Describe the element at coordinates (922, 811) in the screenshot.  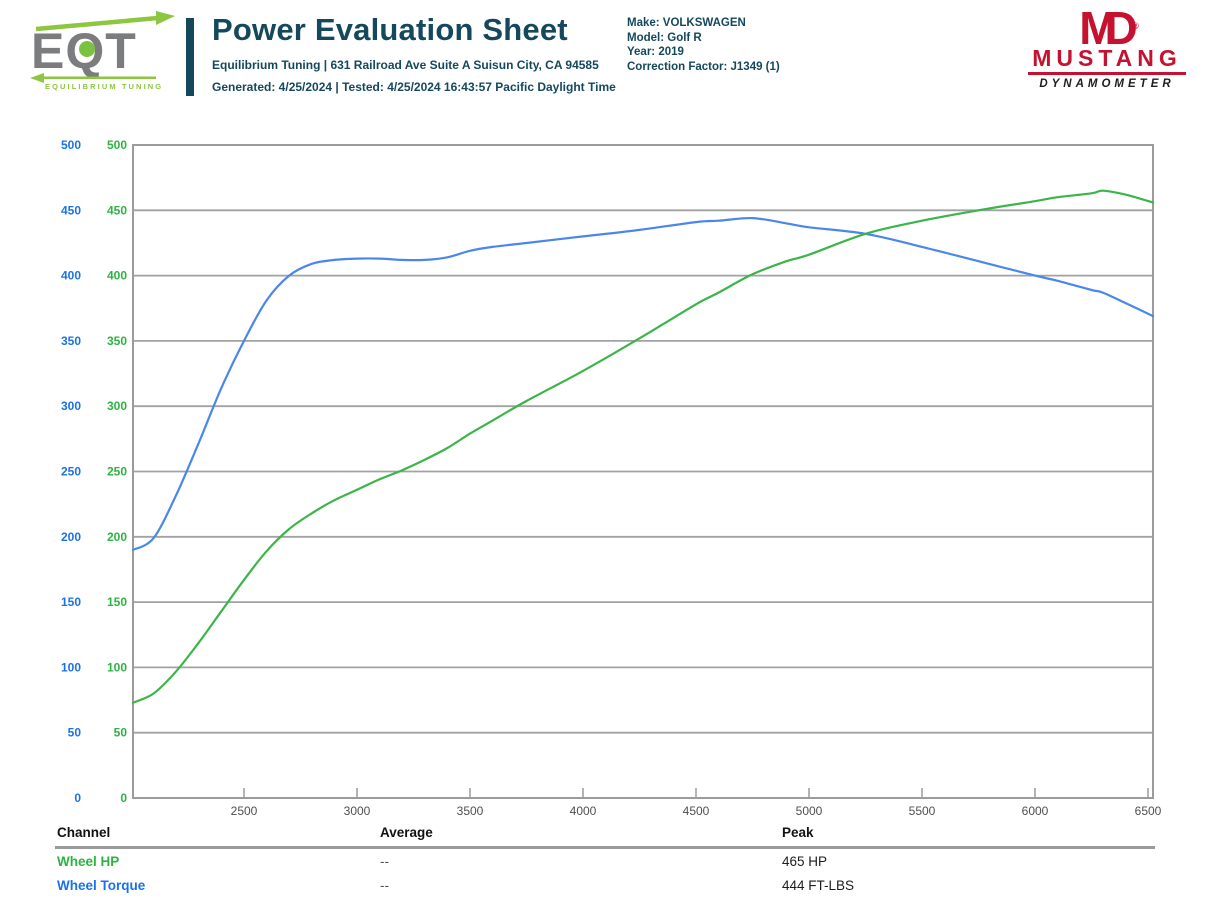
I see `x-tick-label-5500: 5500` at that location.